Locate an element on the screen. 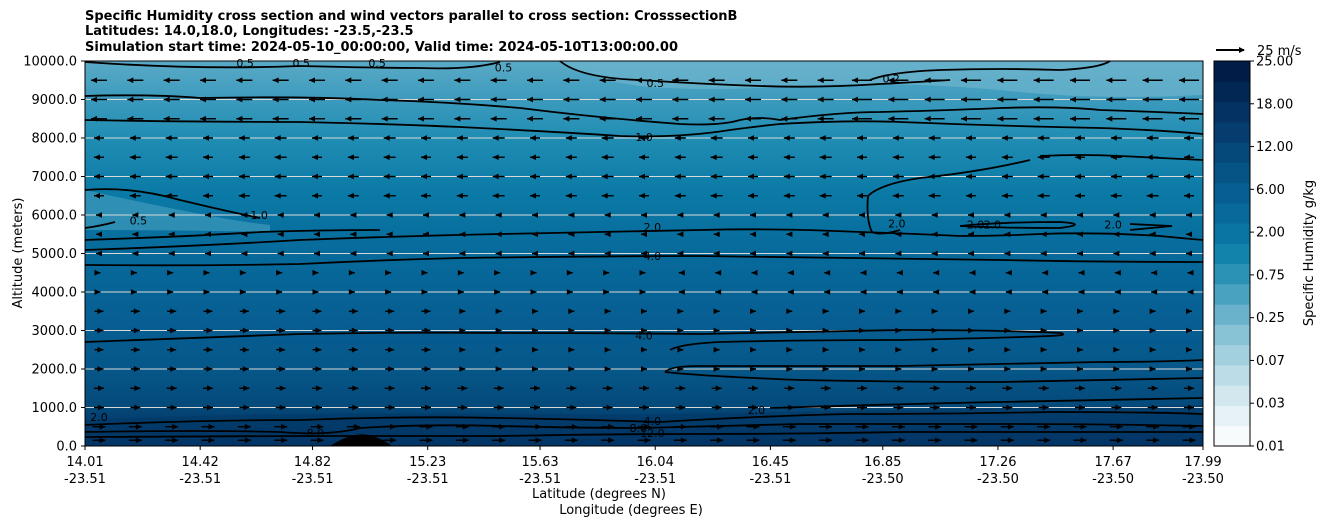 The height and width of the screenshot is (526, 1326). contour-label: 4.0 is located at coordinates (653, 256).